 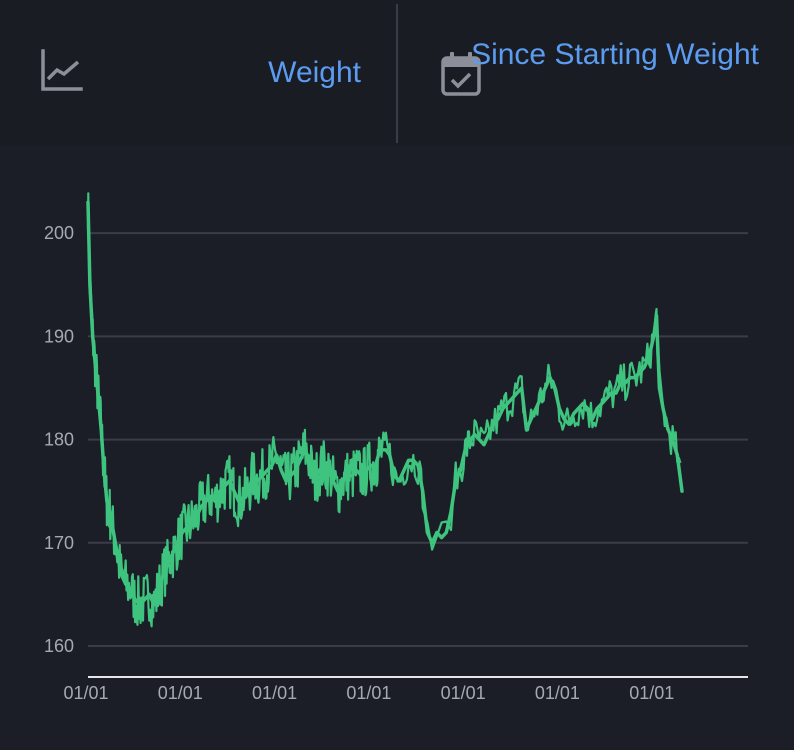 What do you see at coordinates (198, 72) in the screenshot?
I see `metric-selector: Weight` at bounding box center [198, 72].